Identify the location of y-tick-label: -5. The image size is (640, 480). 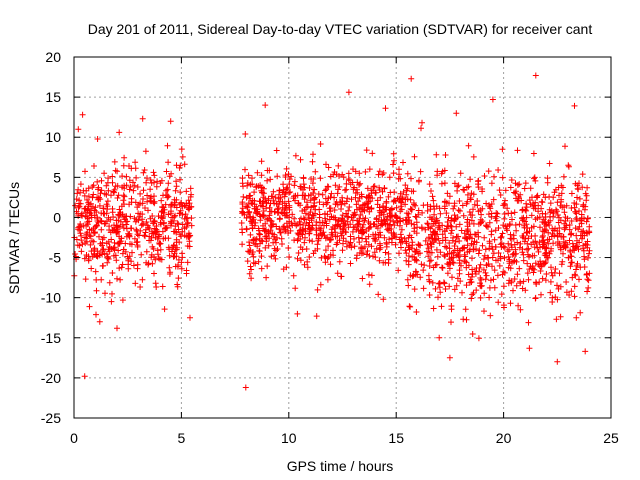
(55, 258).